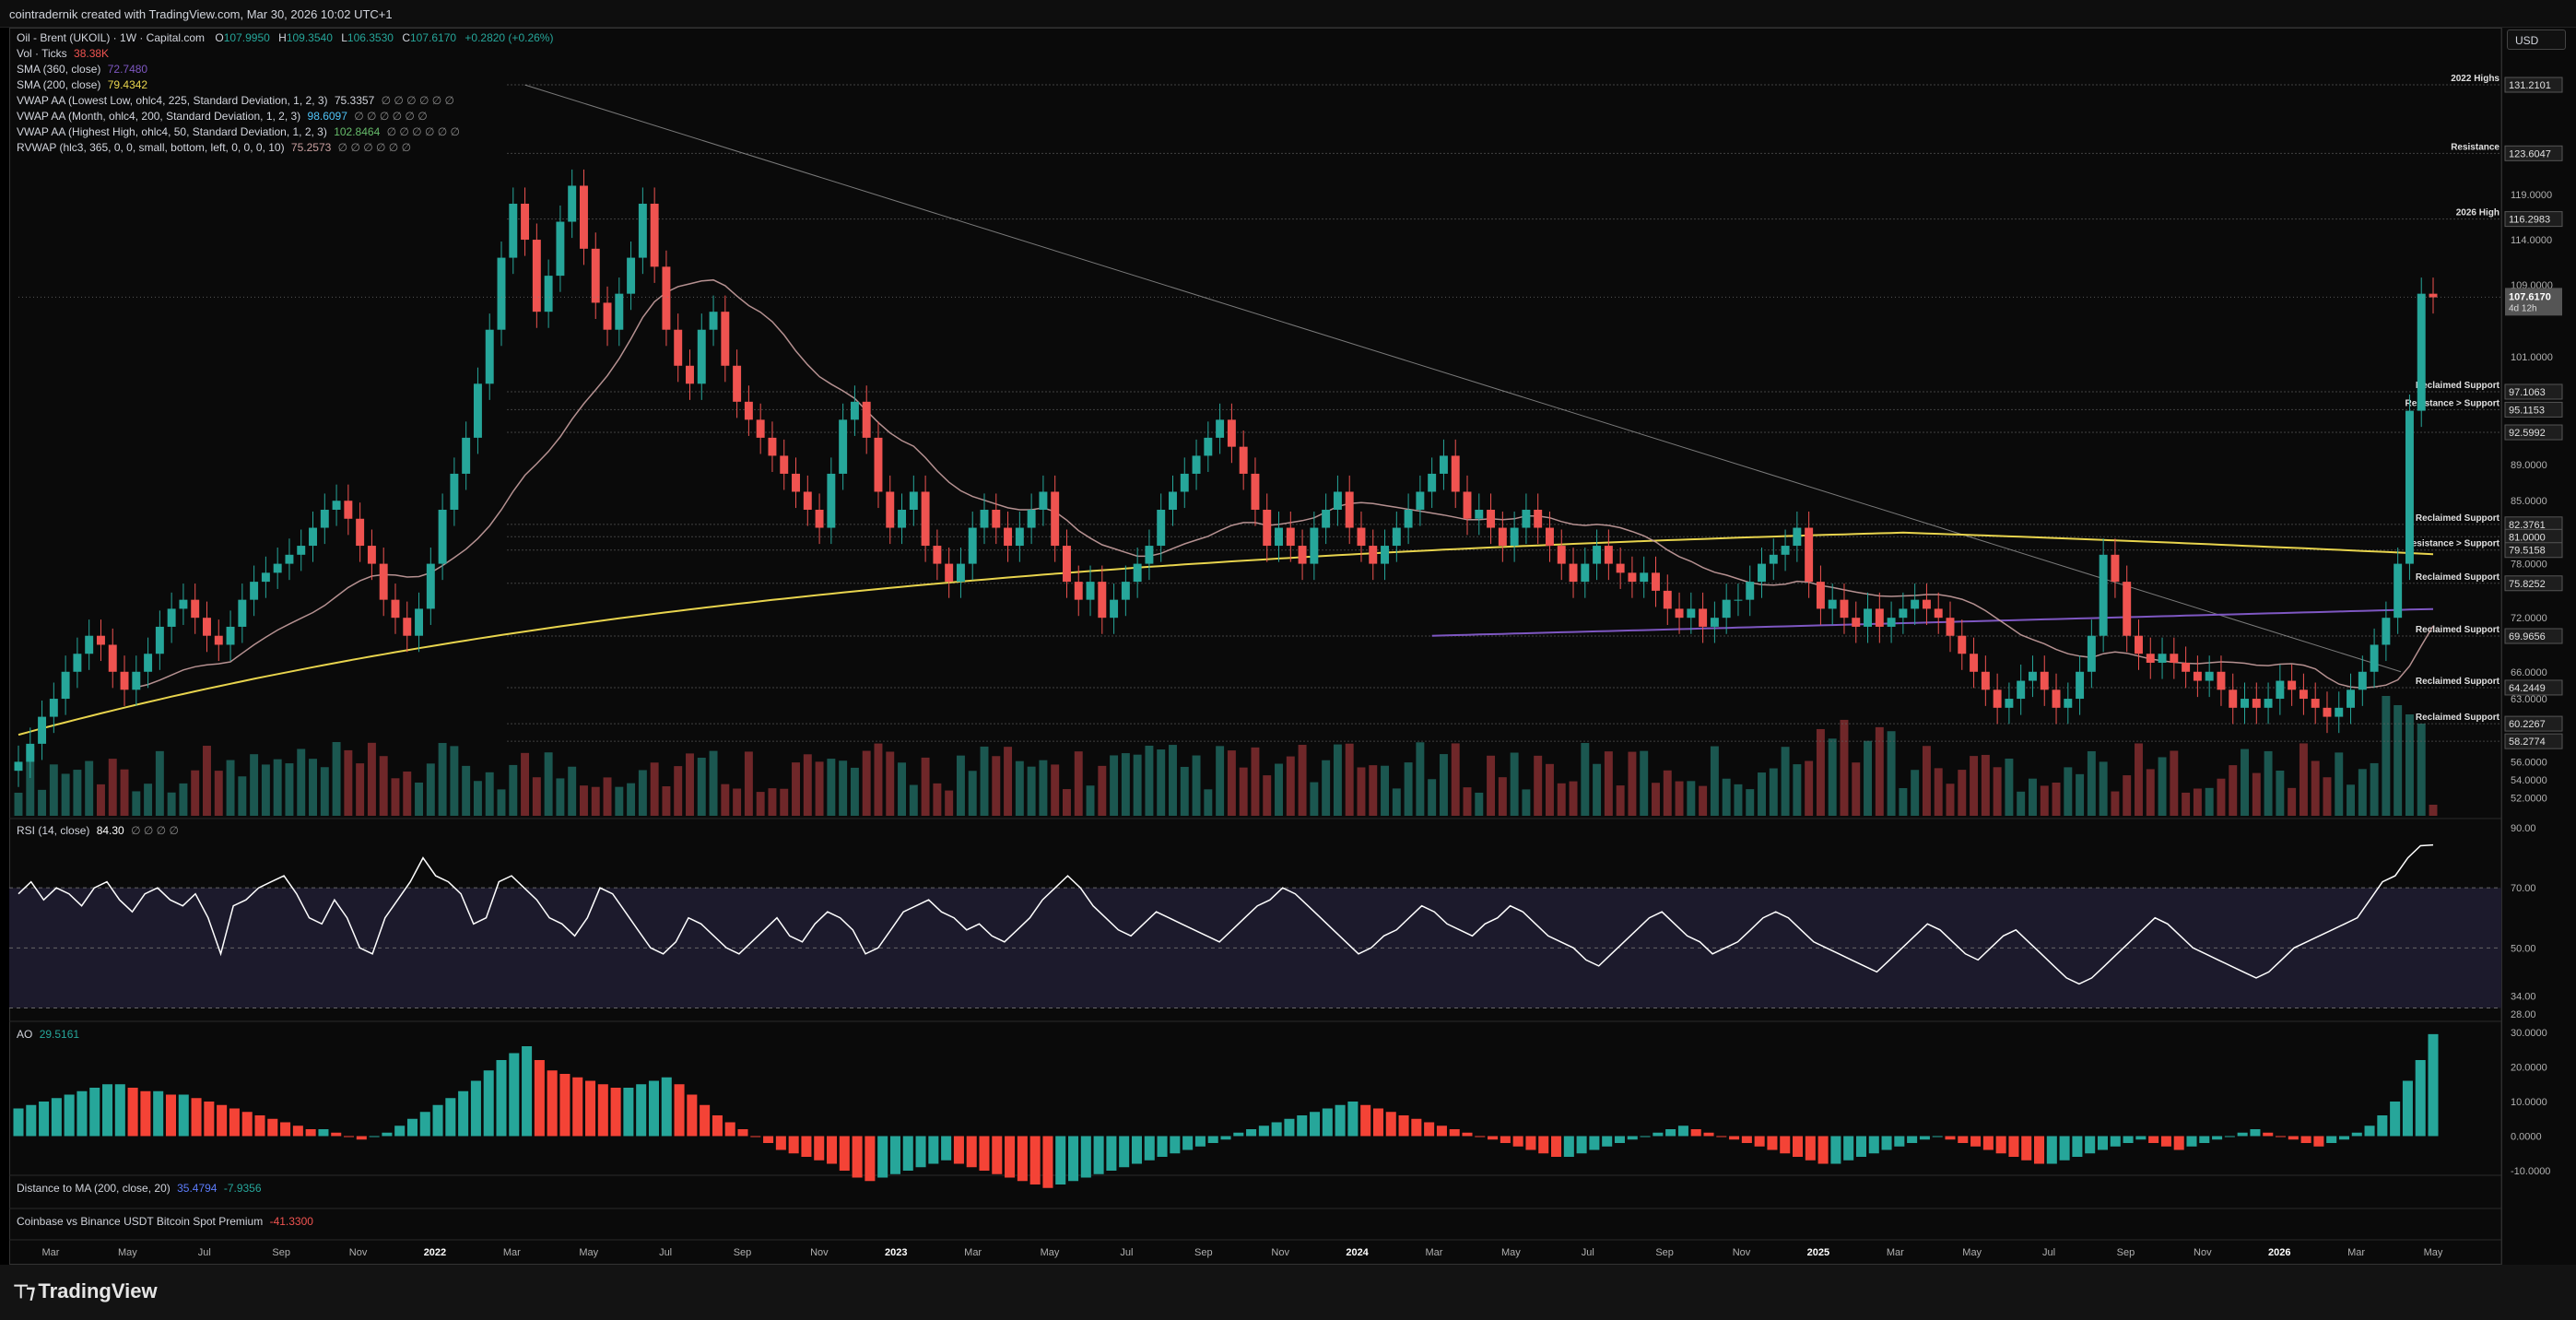 Image resolution: width=2576 pixels, height=1320 pixels. Describe the element at coordinates (82, 69) in the screenshot. I see `legend-row-sma360: SMA (360, close) 72.7480` at that location.